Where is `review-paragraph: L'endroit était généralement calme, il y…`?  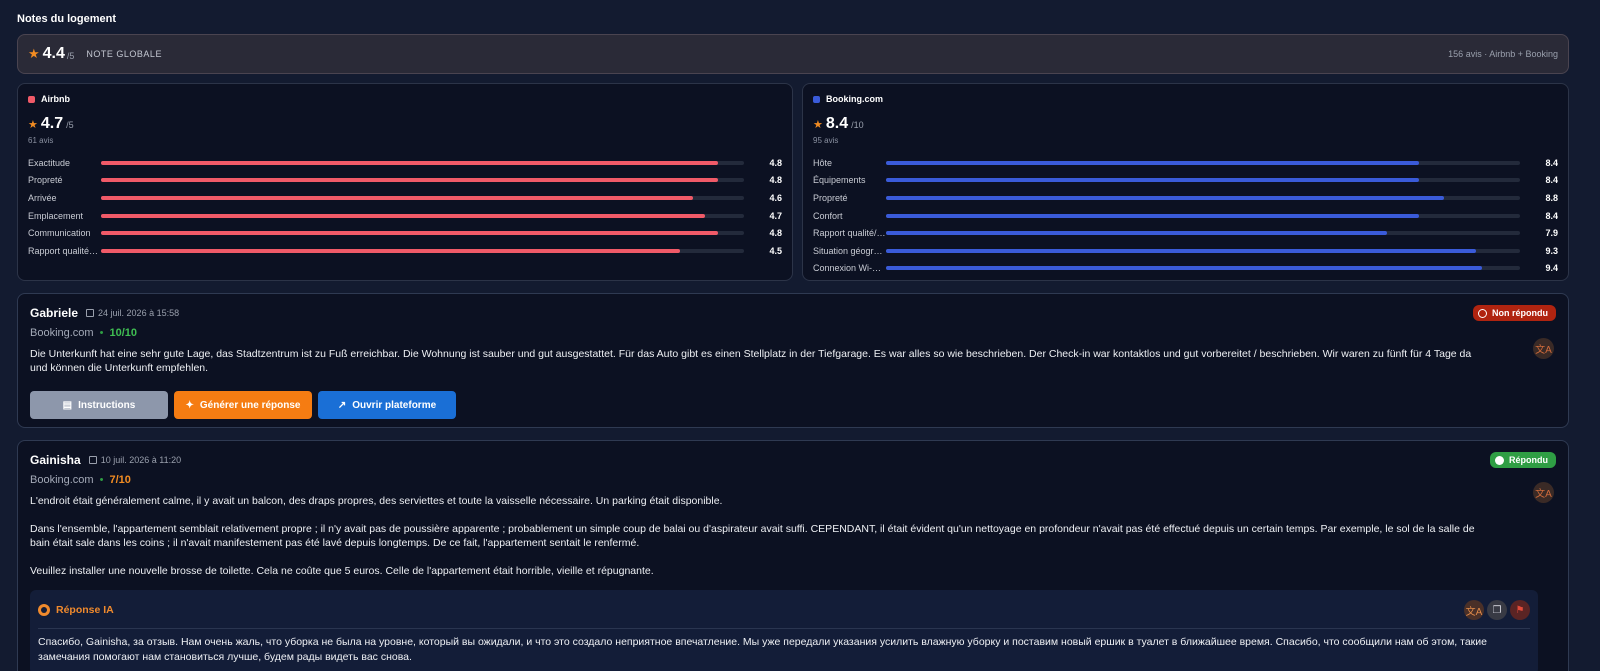 review-paragraph: L'endroit était généralement calme, il y… is located at coordinates (376, 501).